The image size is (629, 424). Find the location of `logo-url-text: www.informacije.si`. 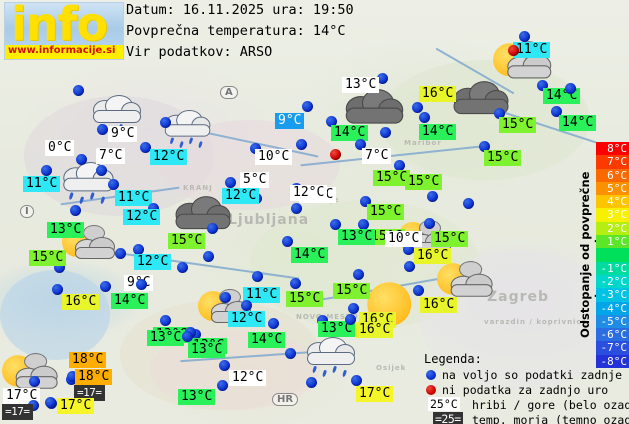

logo-url-text: www.informacije.si is located at coordinates (62, 50).